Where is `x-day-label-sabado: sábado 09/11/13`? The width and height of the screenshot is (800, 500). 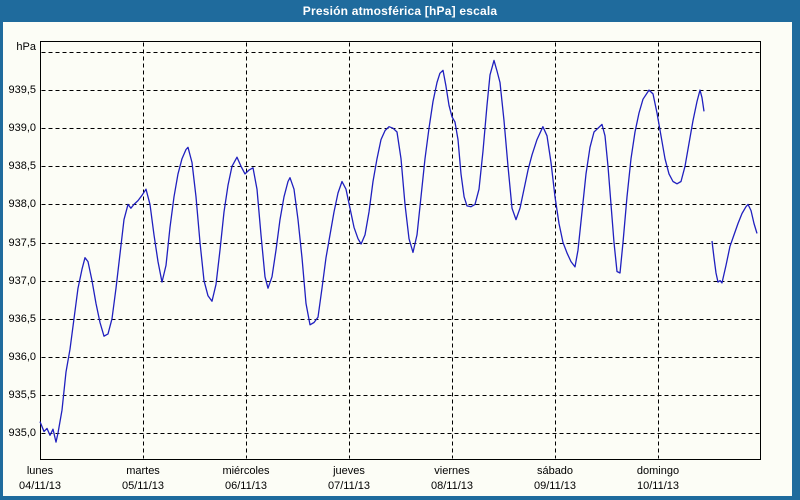 x-day-label-sabado: sábado 09/11/13 is located at coordinates (555, 479).